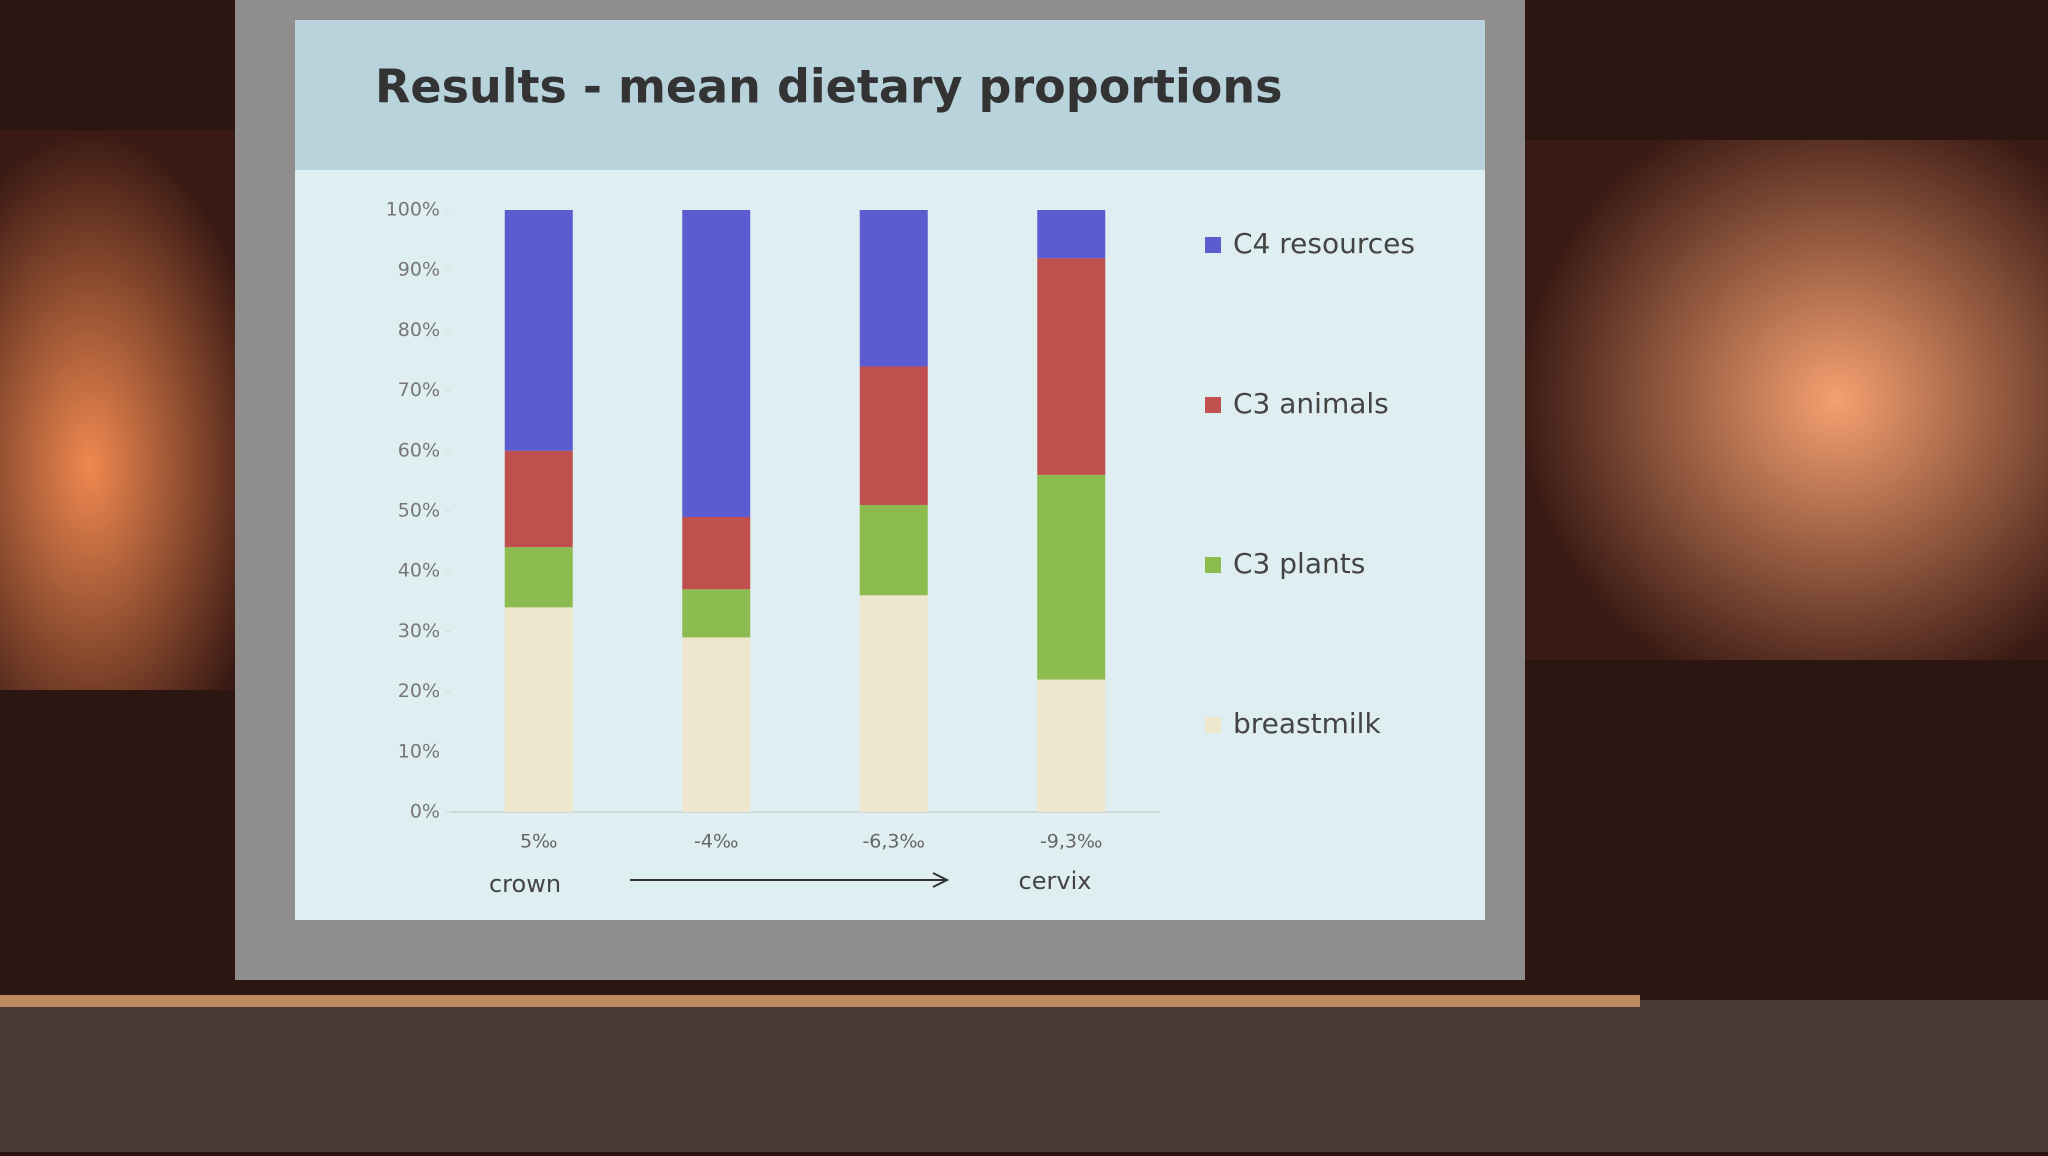 Image resolution: width=2048 pixels, height=1156 pixels. I want to click on annotation: crown, so click(525, 884).